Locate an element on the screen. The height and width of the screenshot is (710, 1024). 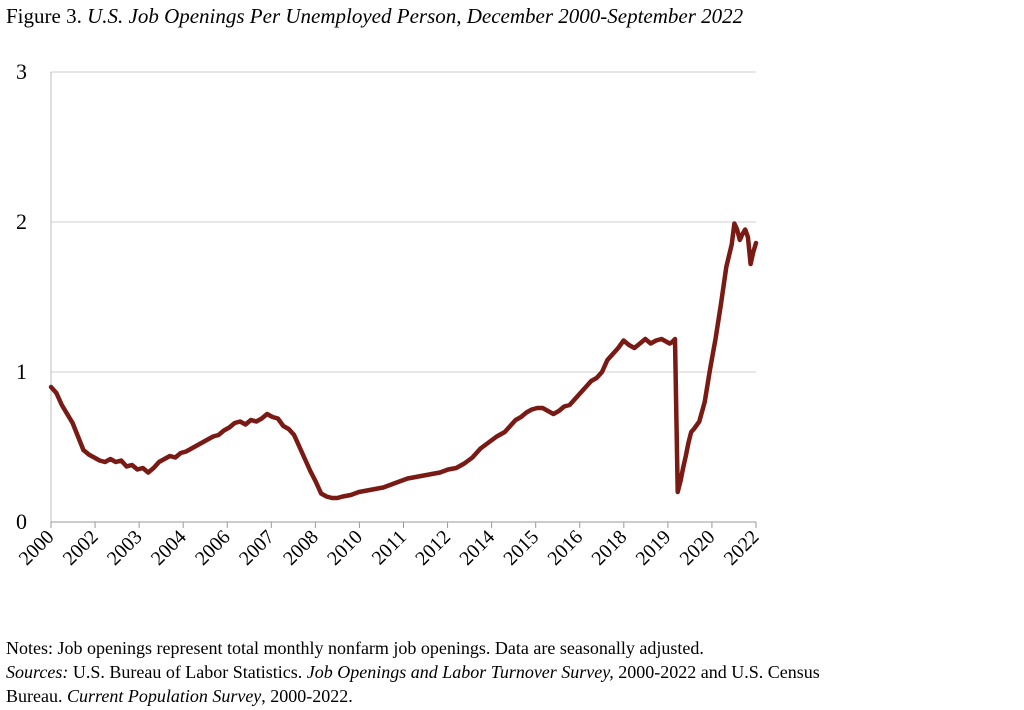
sources-text-1: U.S. Bureau of Labor Statistics. is located at coordinates (187, 672).